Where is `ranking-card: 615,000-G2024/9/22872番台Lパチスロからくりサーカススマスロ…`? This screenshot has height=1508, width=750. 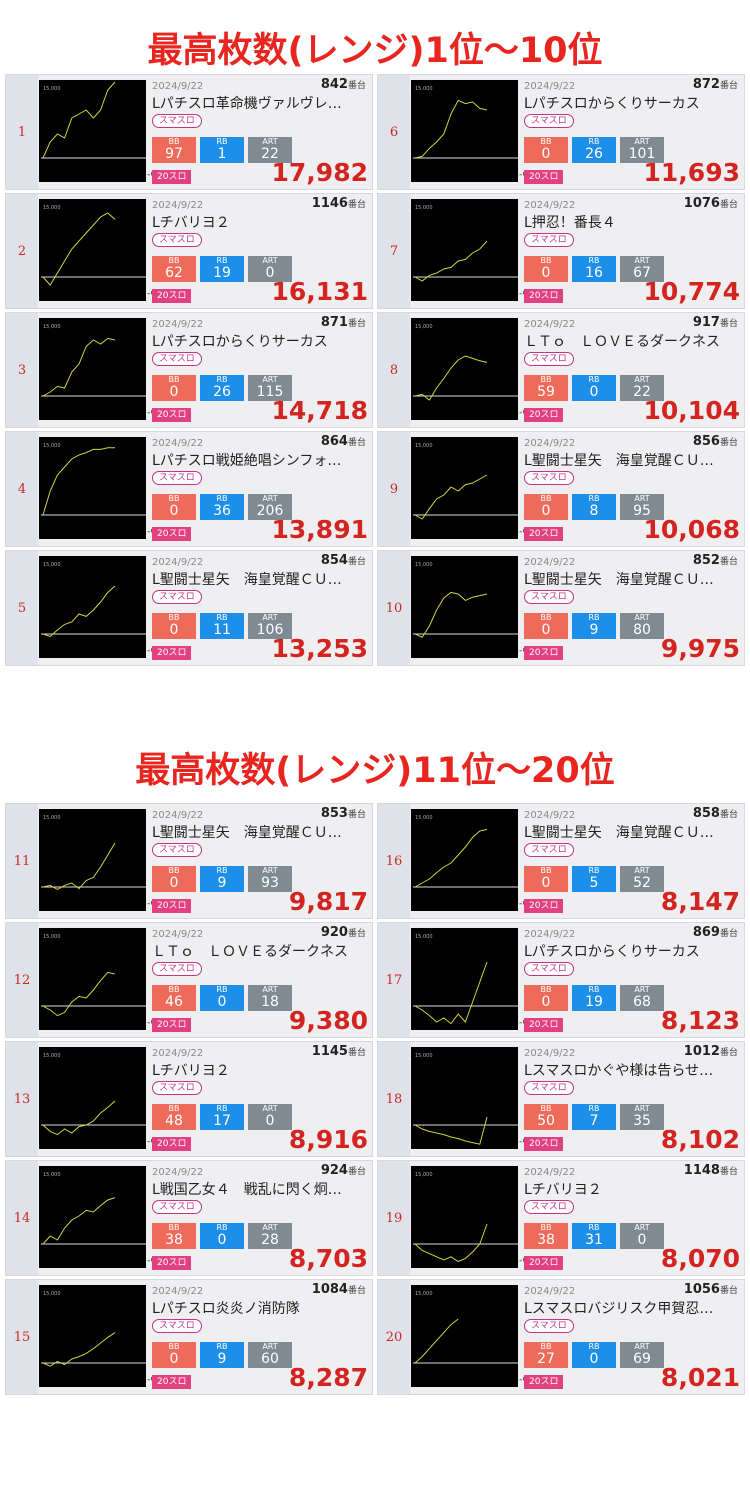
ranking-card: 615,000-G2024/9/22872番台Lパチスロからくりサーカススマスロ… is located at coordinates (561, 132).